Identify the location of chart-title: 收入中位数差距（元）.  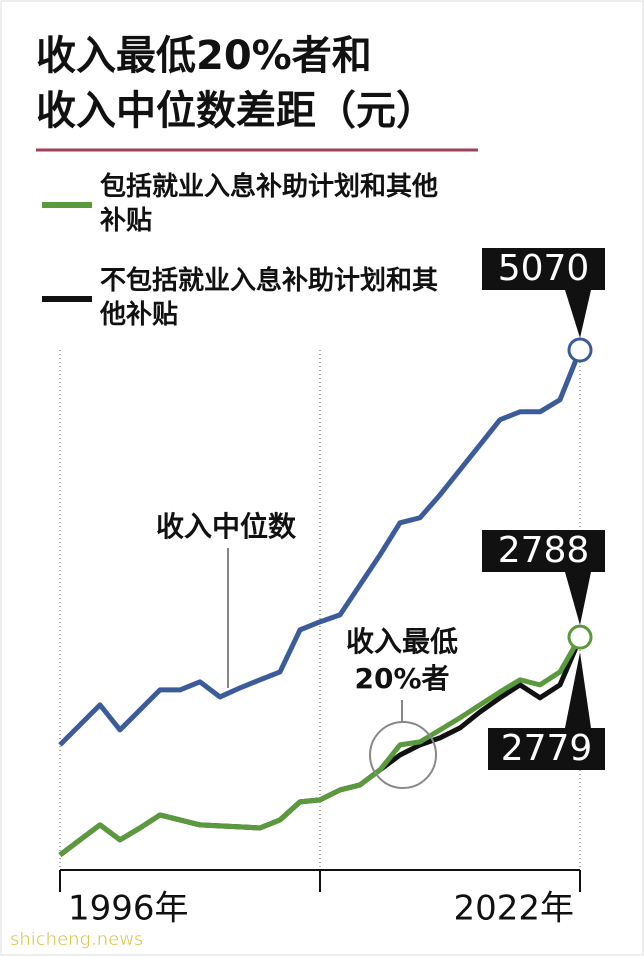
(236, 111).